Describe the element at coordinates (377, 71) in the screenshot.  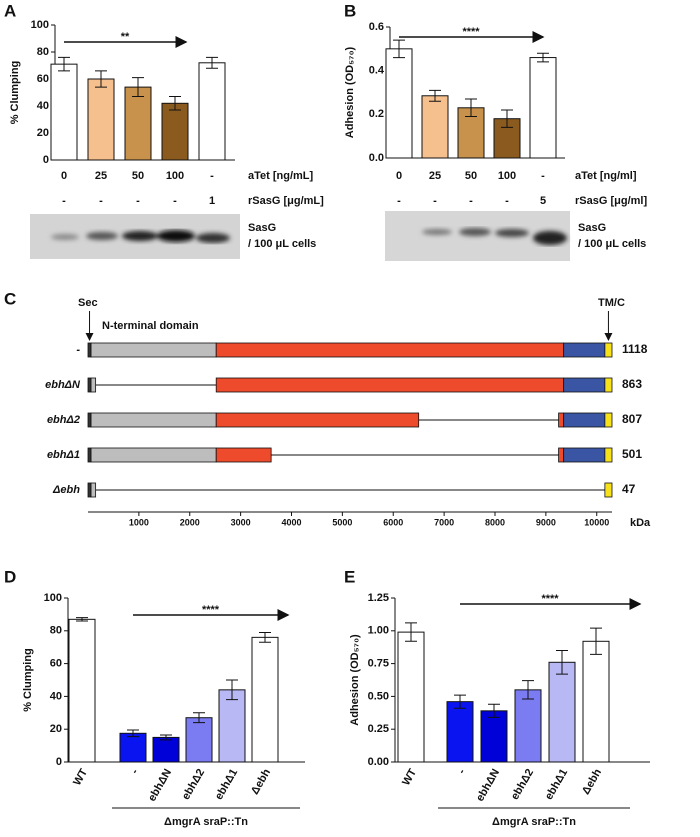
I see `y-tick-label: 0.4` at that location.